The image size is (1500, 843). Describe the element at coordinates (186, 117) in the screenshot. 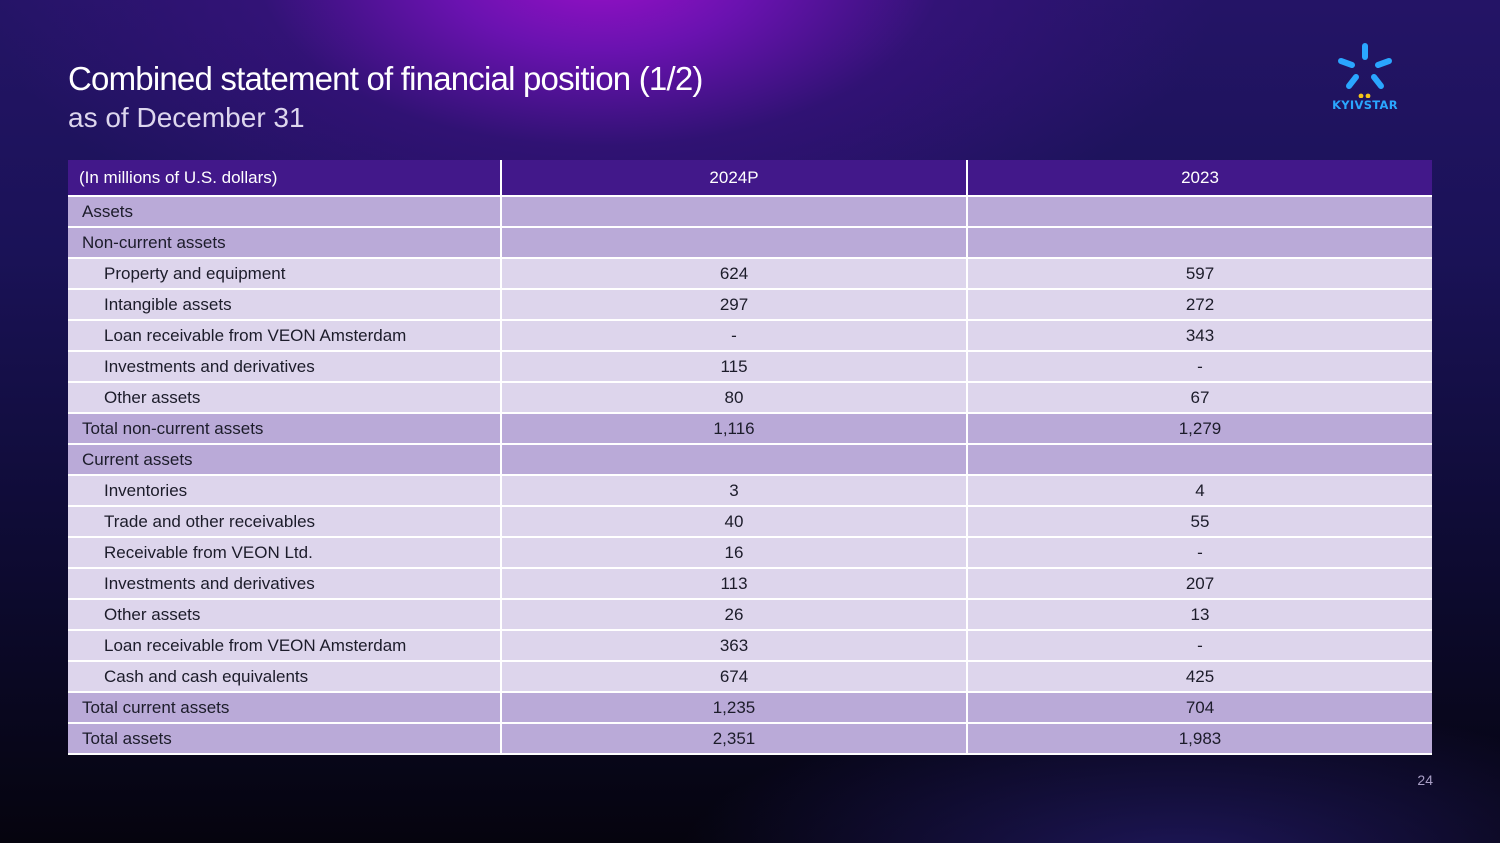

I see `page-subtitle: as of December 31` at that location.